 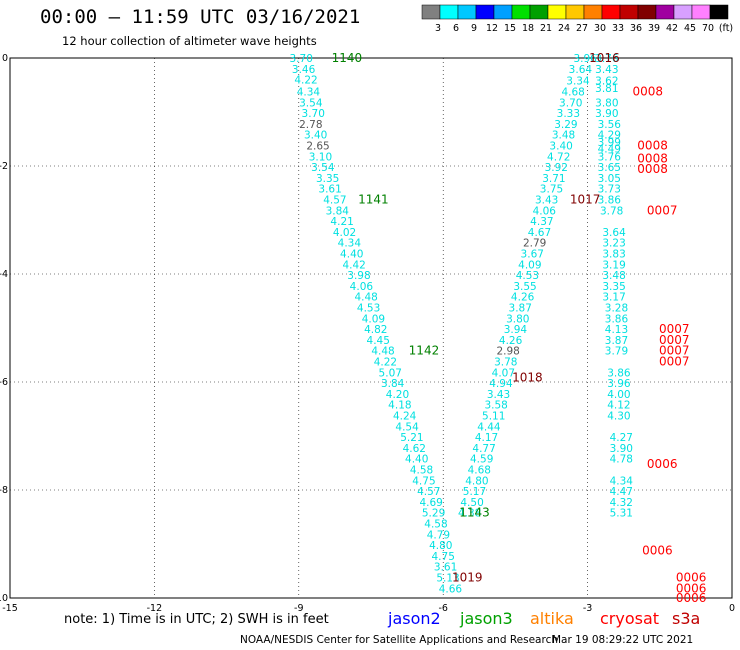 I want to click on data-point: 3.67, so click(x=532, y=254).